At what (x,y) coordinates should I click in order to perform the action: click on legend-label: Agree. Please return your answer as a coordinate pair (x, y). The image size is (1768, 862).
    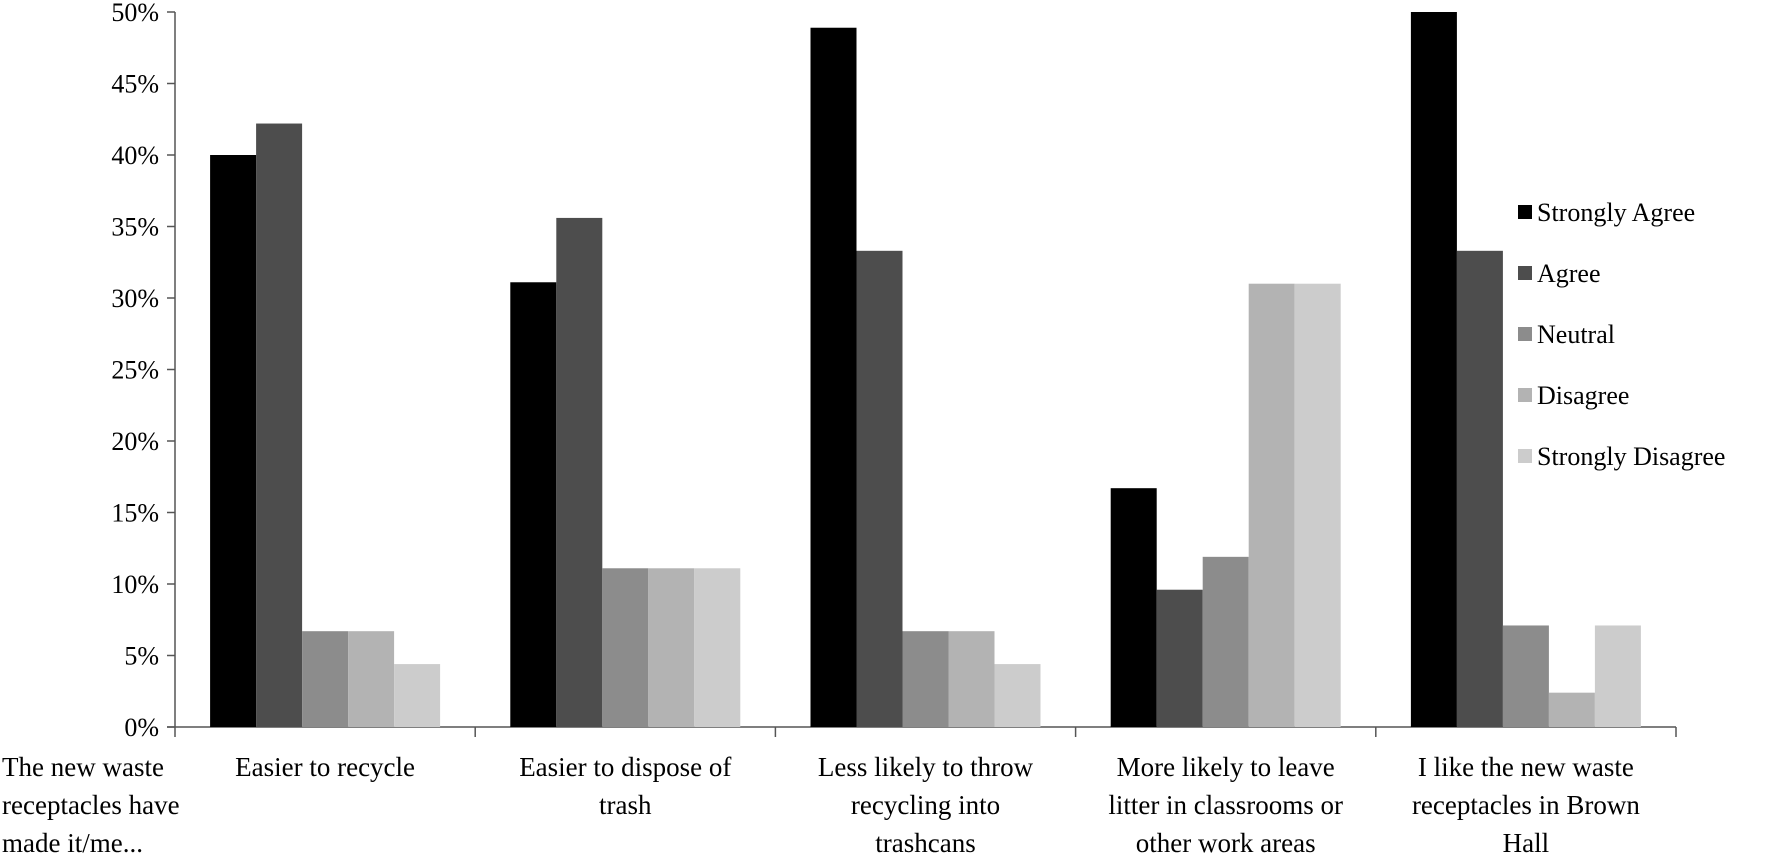
    Looking at the image, I should click on (1569, 273).